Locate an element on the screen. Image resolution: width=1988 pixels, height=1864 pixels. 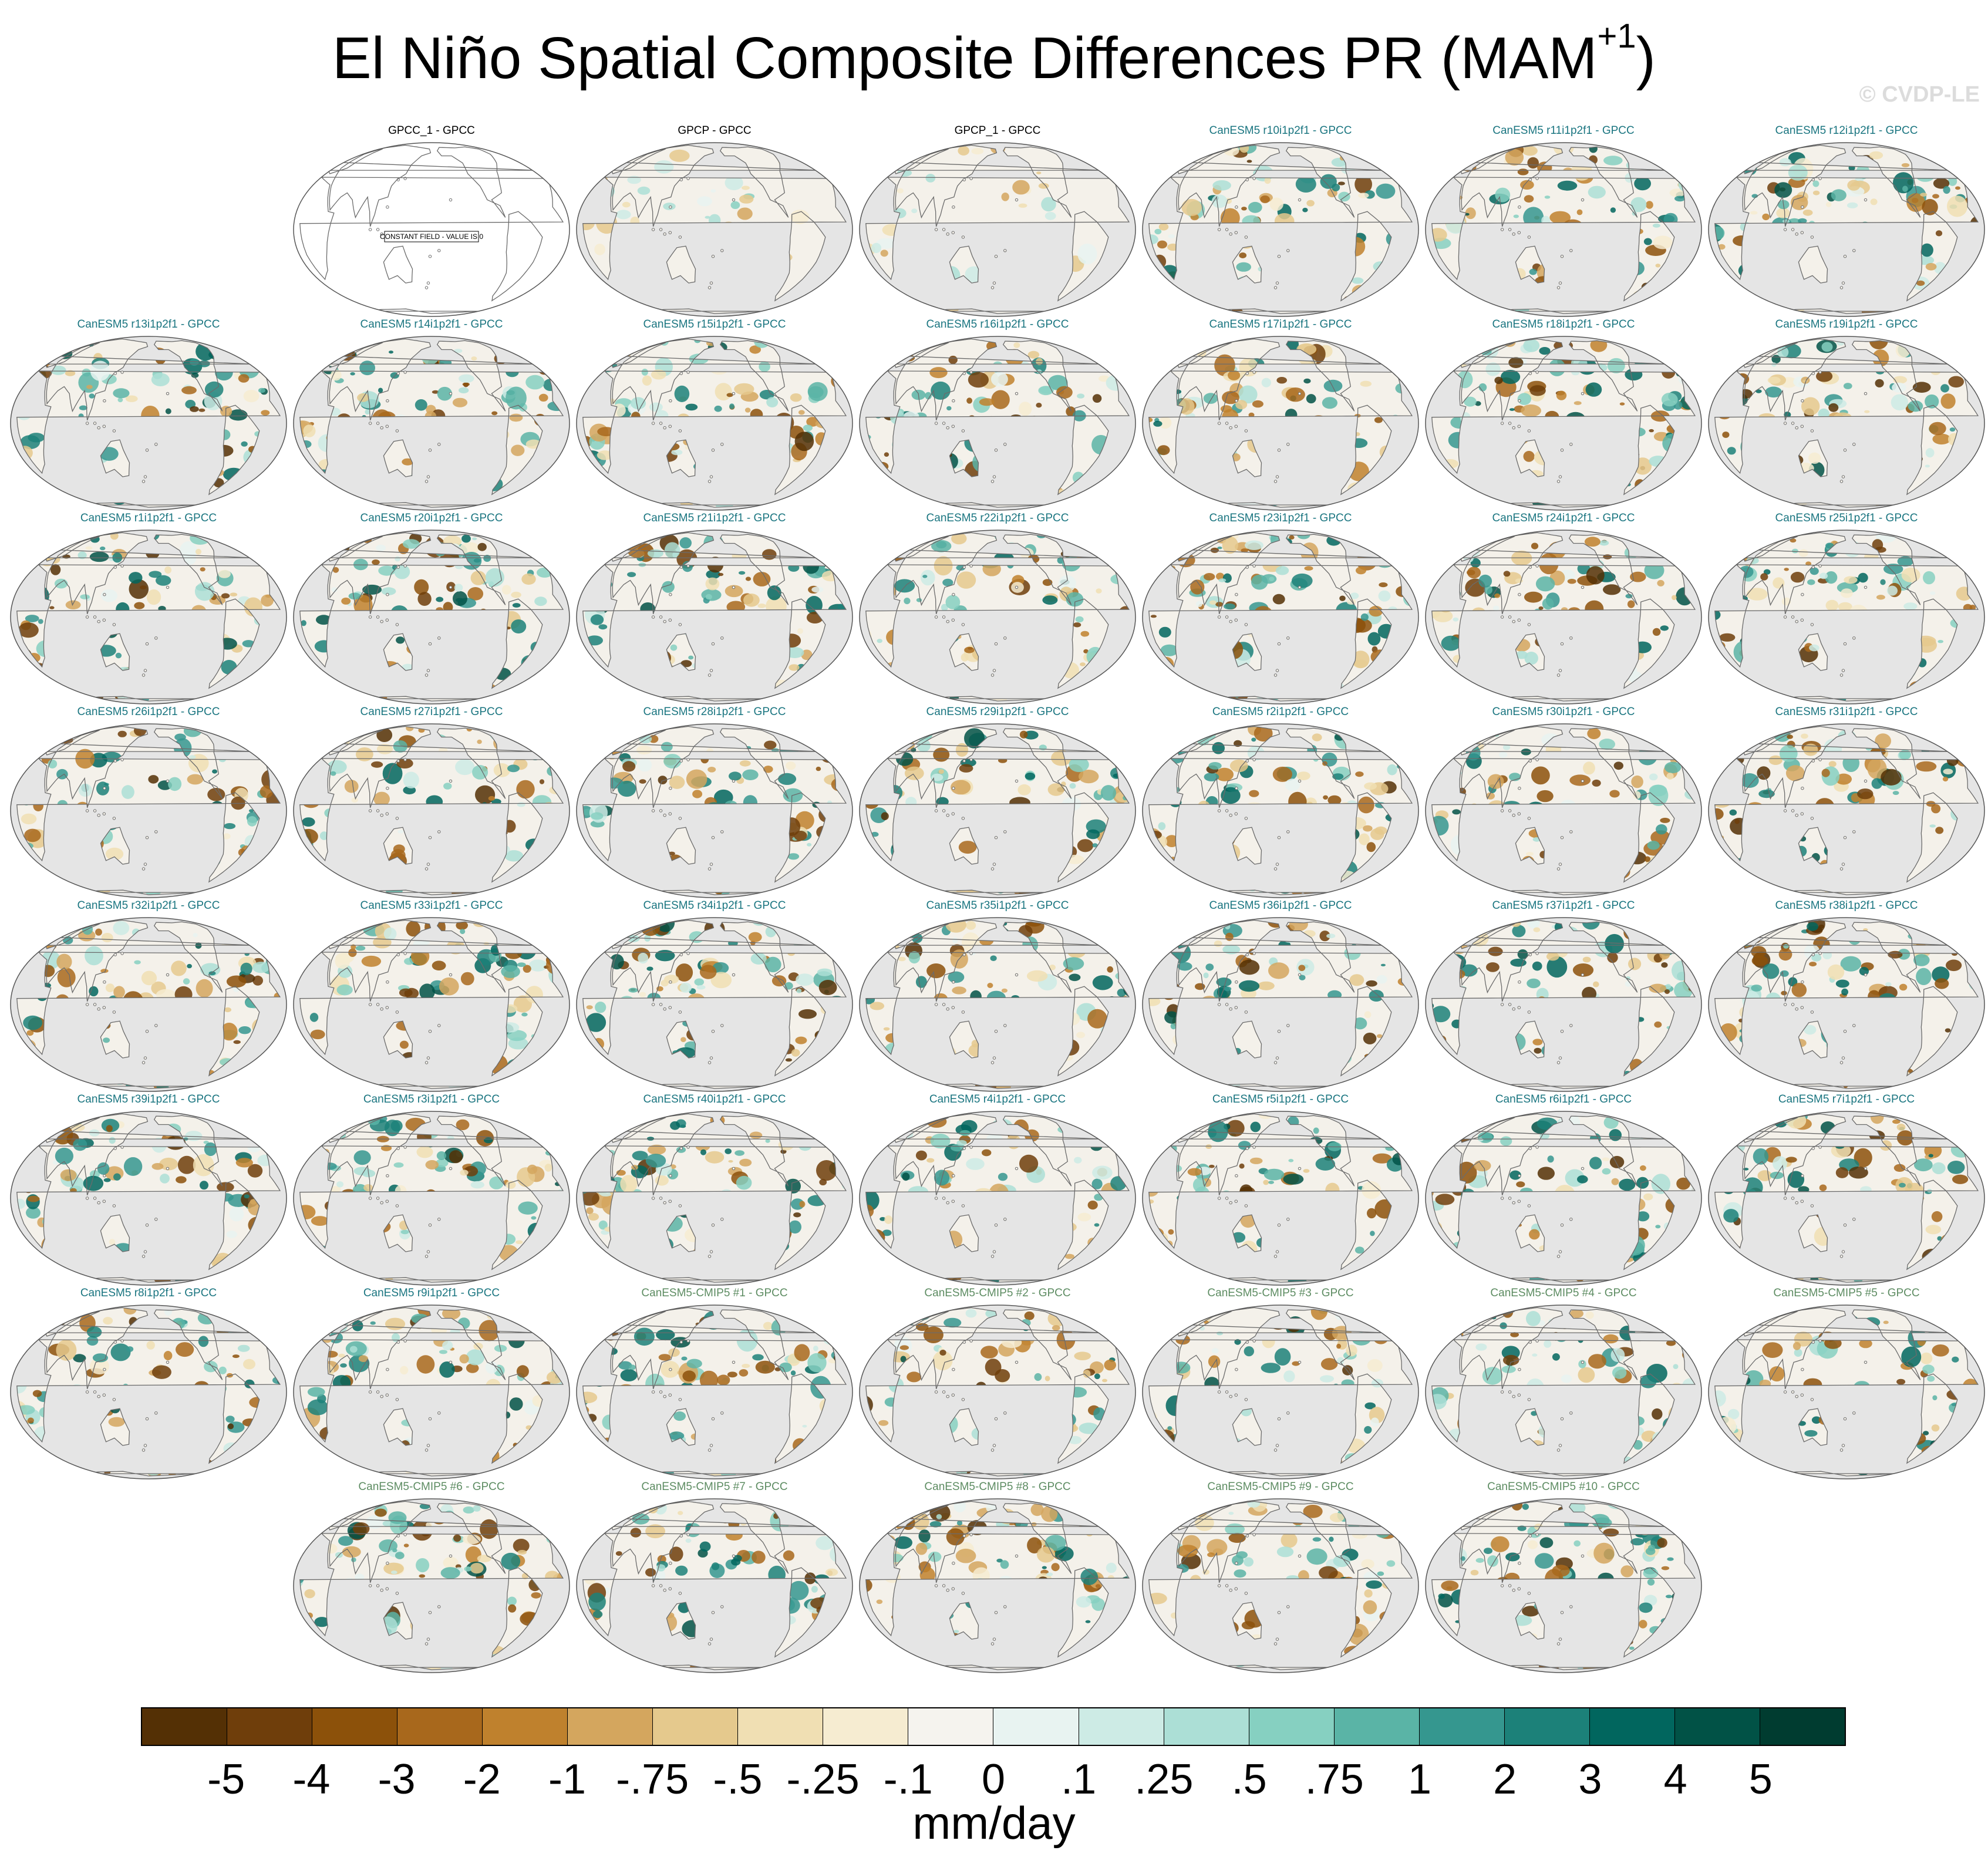
map-panel: CanESM5 r23i1p2f1 - GPCC is located at coordinates (1280, 609).